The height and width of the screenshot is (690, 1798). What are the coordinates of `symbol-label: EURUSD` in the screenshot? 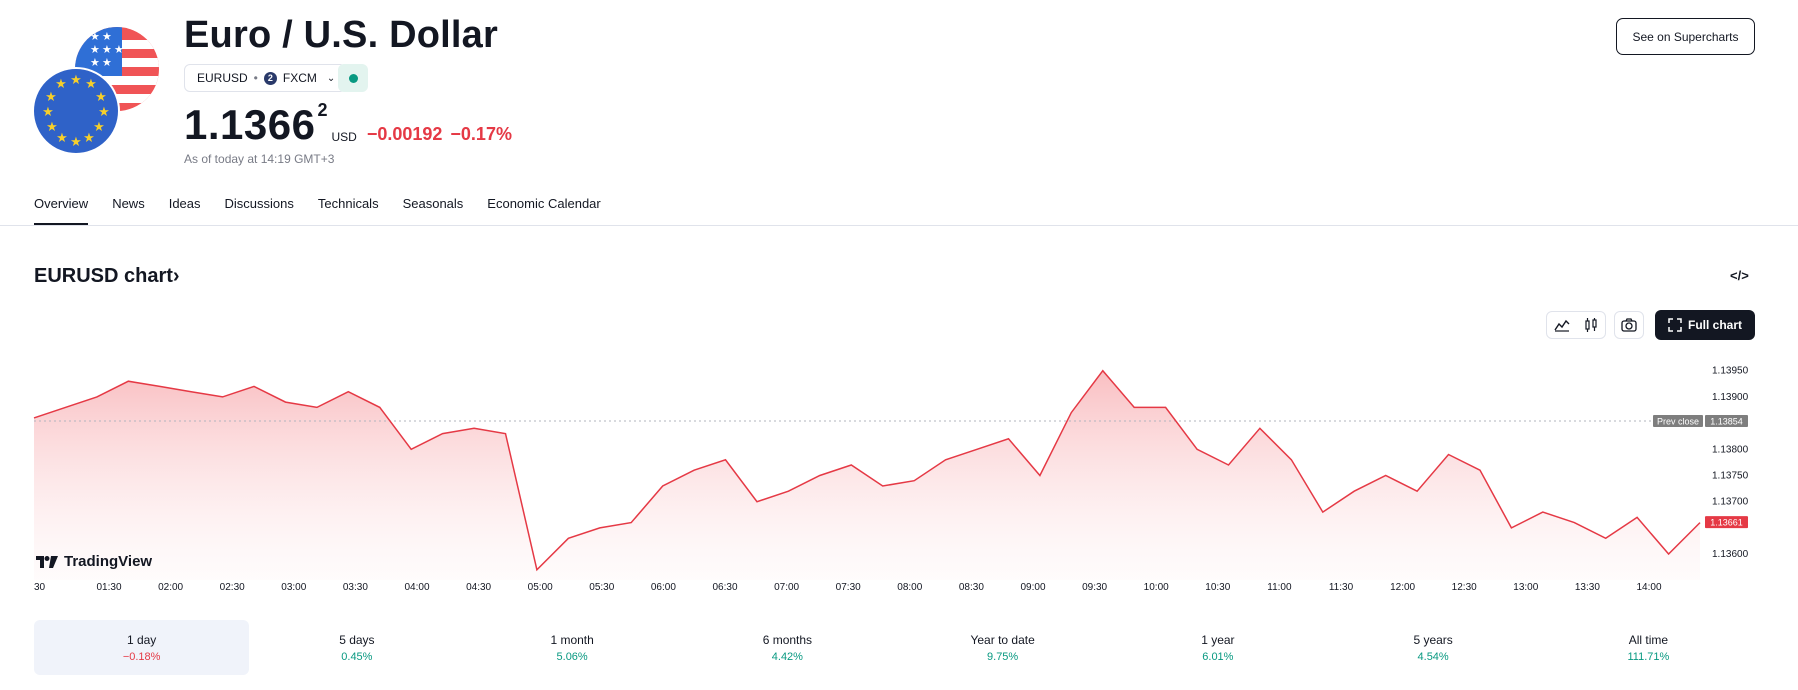 It's located at (222, 78).